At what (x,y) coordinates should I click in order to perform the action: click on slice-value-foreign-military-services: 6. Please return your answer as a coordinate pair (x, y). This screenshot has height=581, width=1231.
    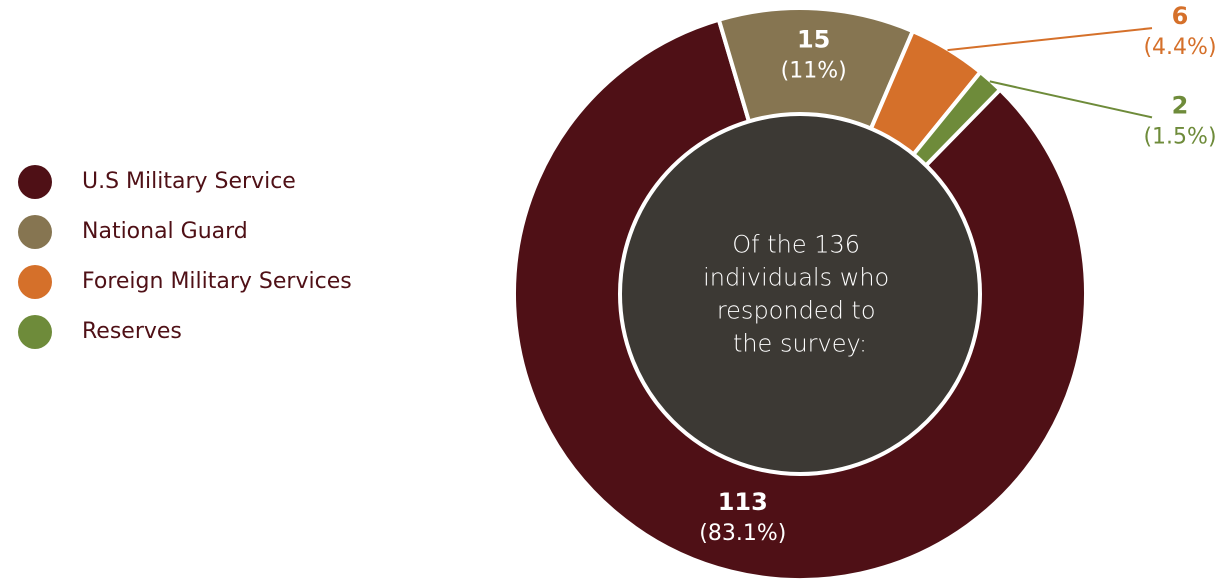
    Looking at the image, I should click on (1180, 16).